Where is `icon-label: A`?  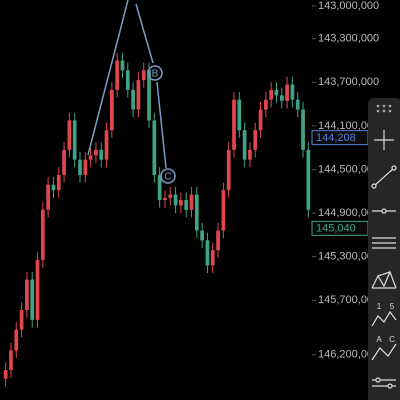
icon-label: A is located at coordinates (379, 339).